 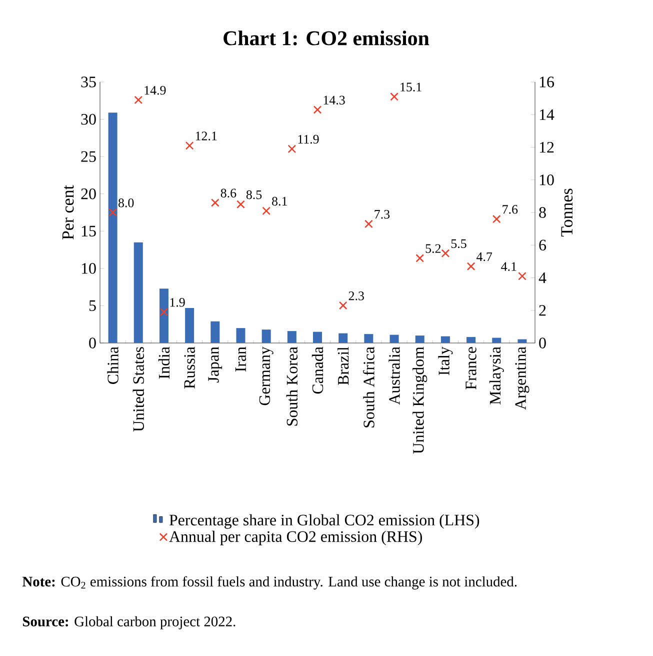 I want to click on x-tick-label: South Korea, so click(x=292, y=386).